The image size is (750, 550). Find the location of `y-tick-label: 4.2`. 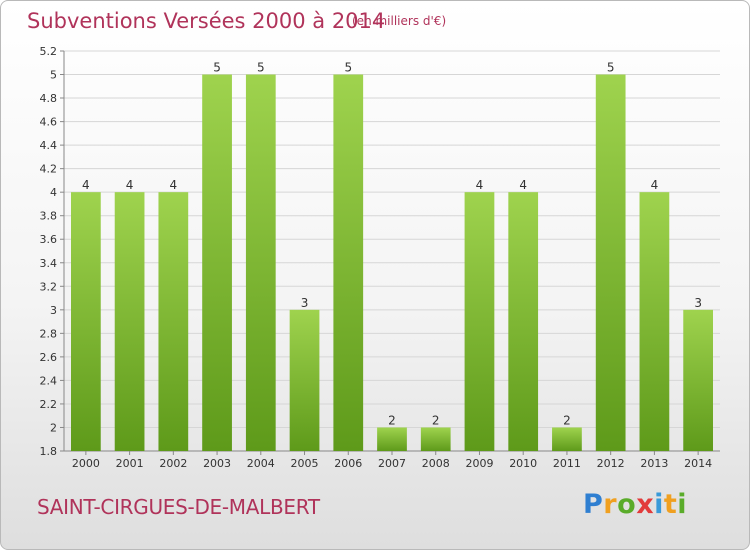

y-tick-label: 4.2 is located at coordinates (49, 169).